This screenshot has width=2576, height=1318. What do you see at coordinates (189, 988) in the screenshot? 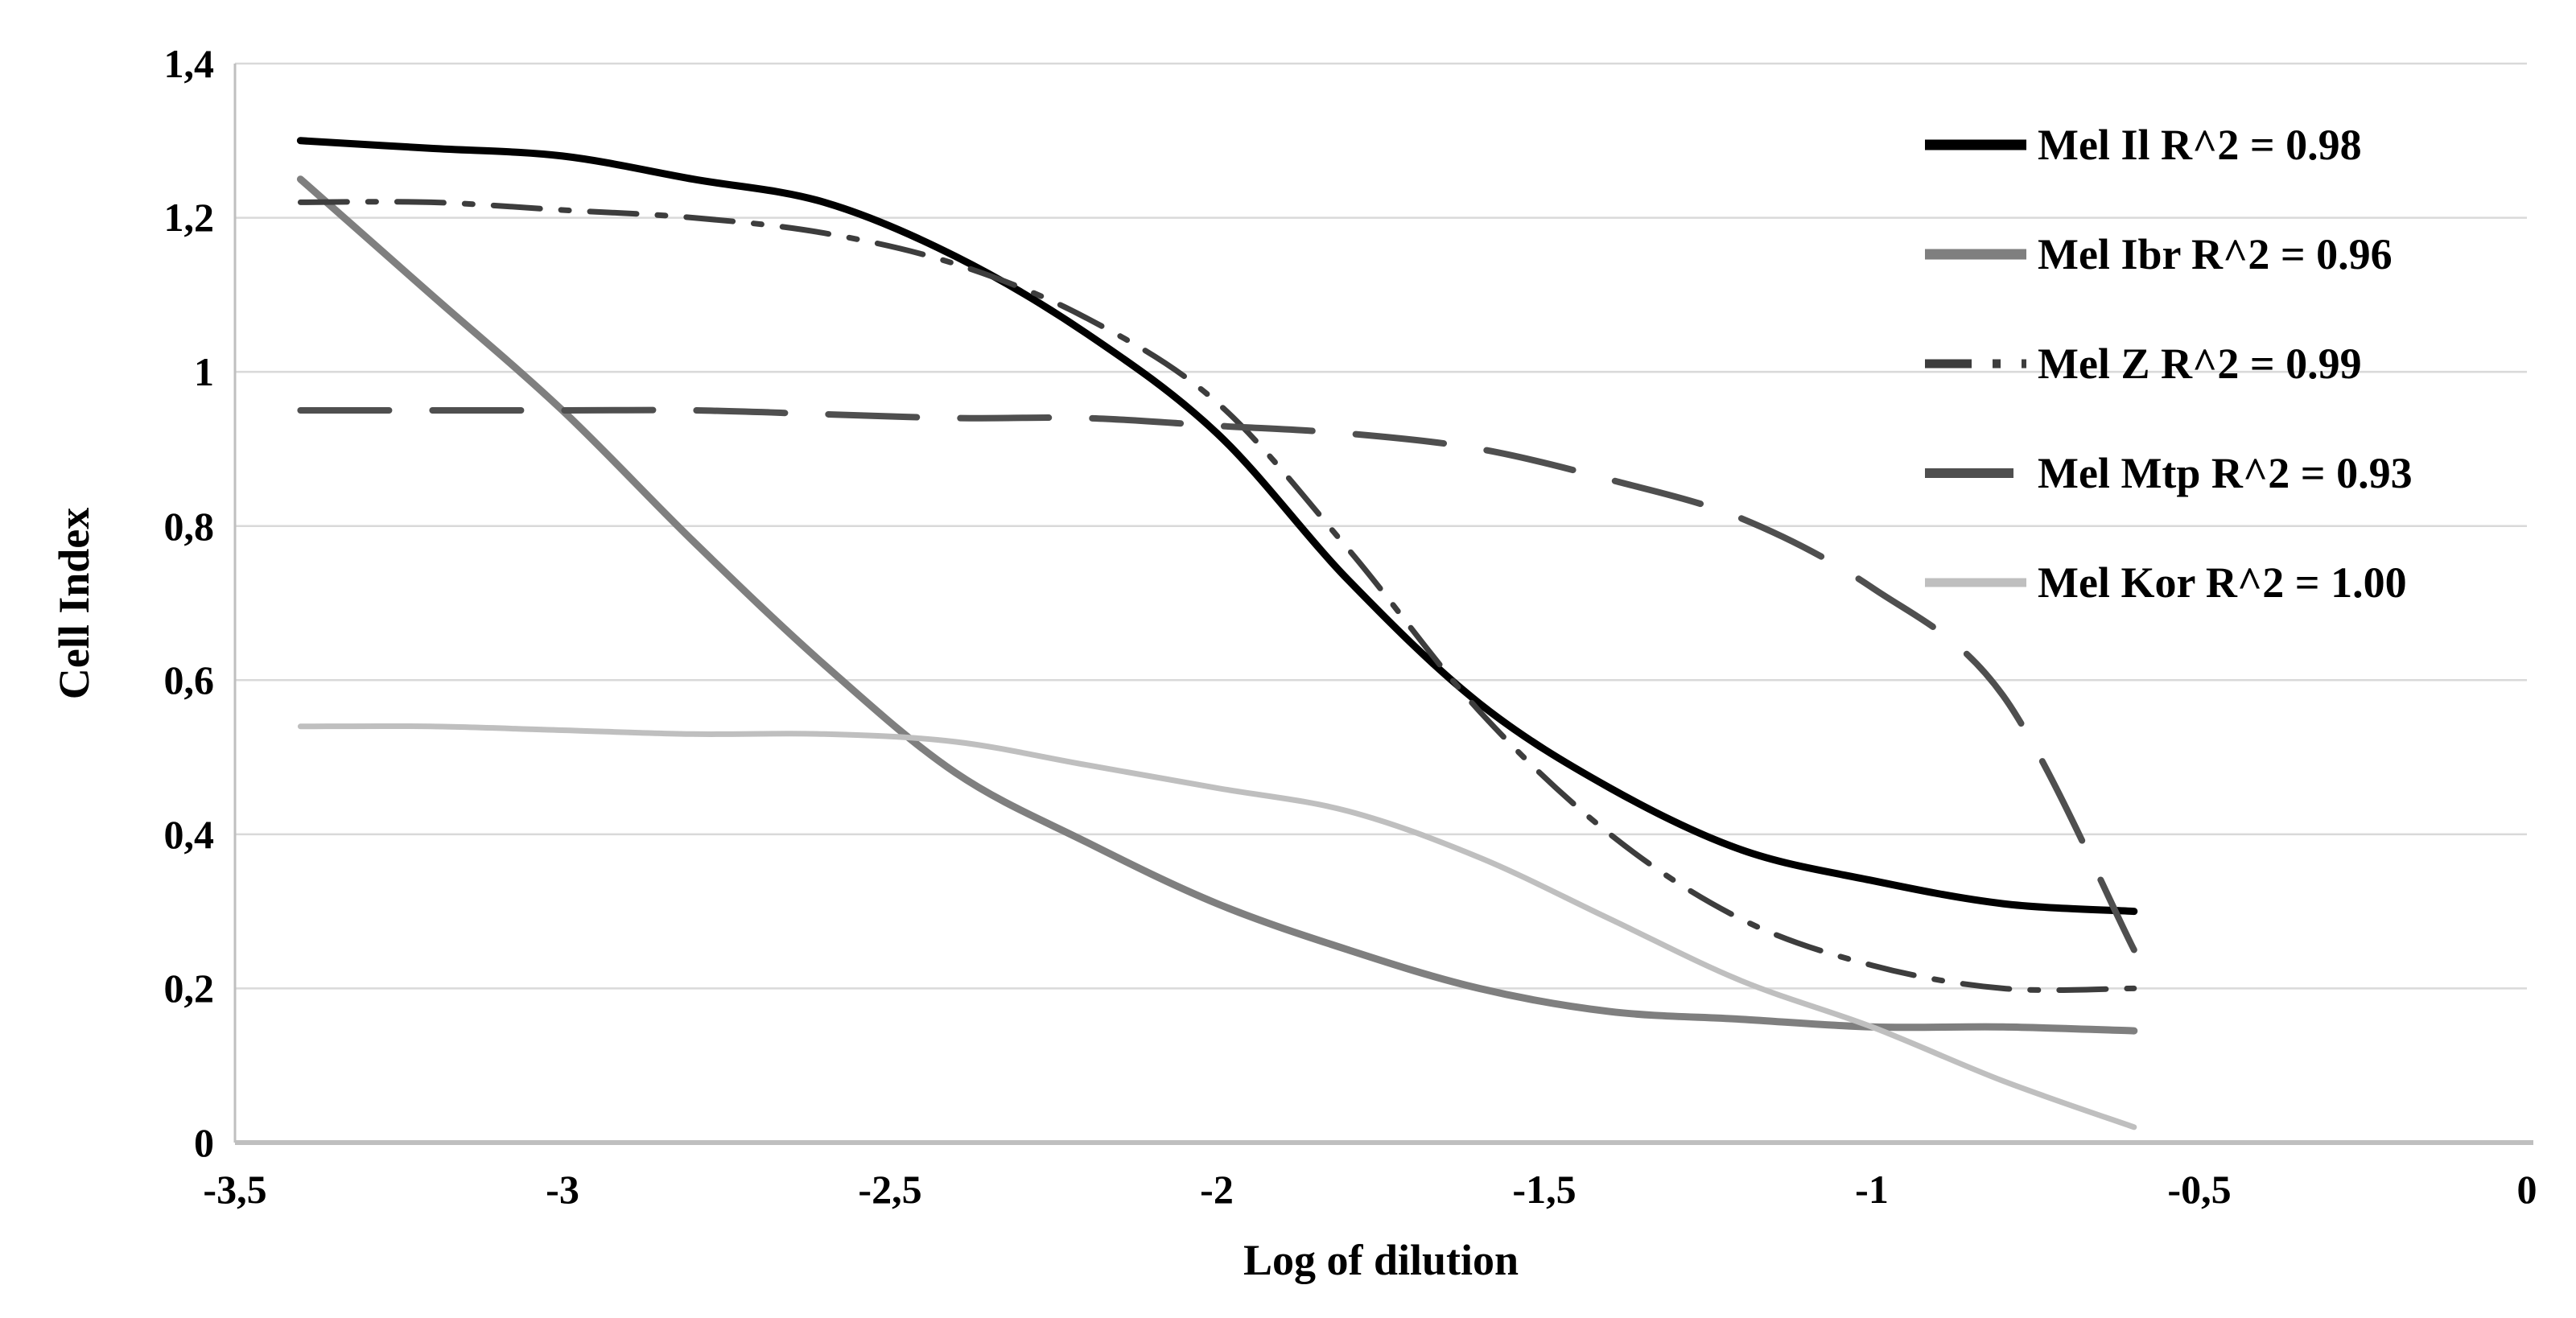
I see `y-tick-label: 0,2` at bounding box center [189, 988].